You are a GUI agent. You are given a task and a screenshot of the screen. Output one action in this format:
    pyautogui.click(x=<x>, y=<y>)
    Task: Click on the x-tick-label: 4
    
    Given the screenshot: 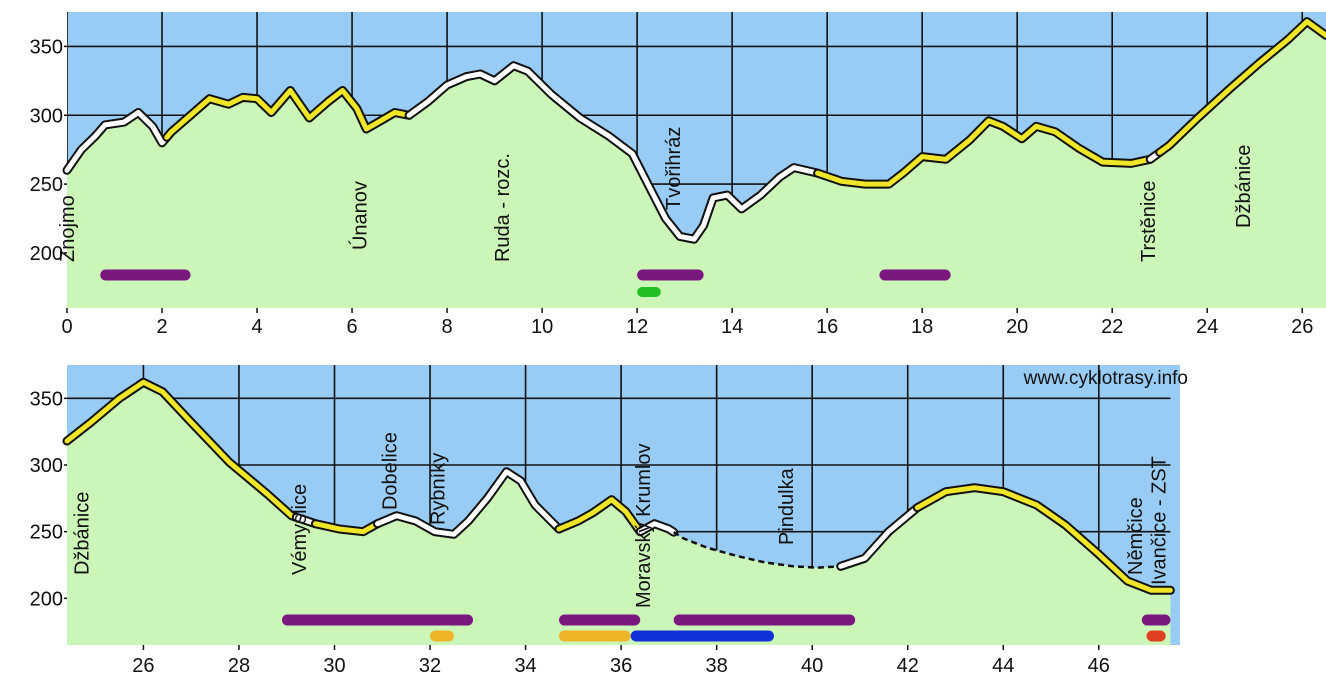 What is the action you would take?
    pyautogui.click(x=256, y=327)
    